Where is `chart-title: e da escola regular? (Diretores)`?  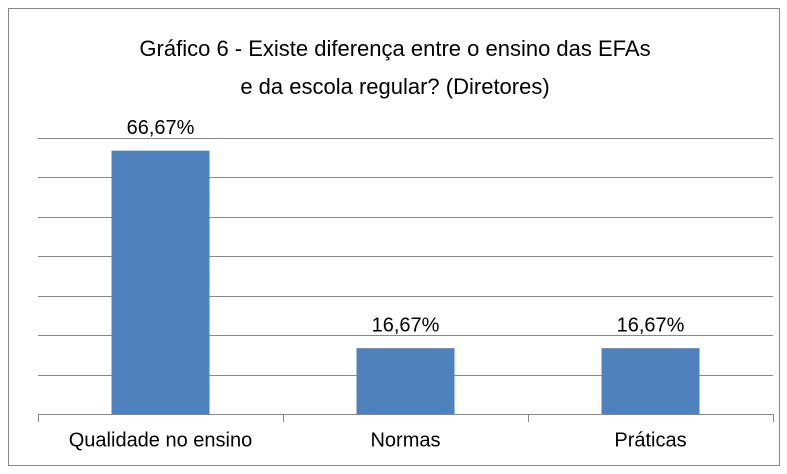
chart-title: e da escola regular? (Diretores) is located at coordinates (394, 86).